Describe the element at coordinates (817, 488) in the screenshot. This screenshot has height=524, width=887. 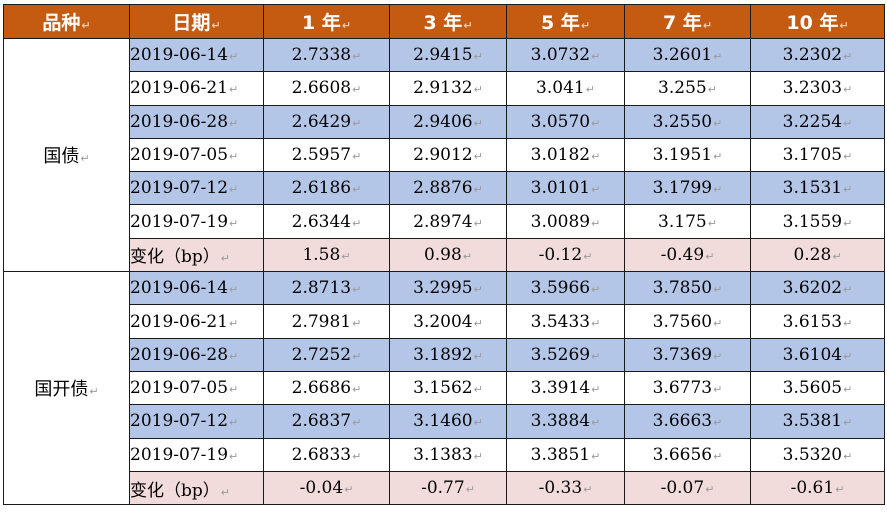
I see `change-cell-y10: -0.61↵` at that location.